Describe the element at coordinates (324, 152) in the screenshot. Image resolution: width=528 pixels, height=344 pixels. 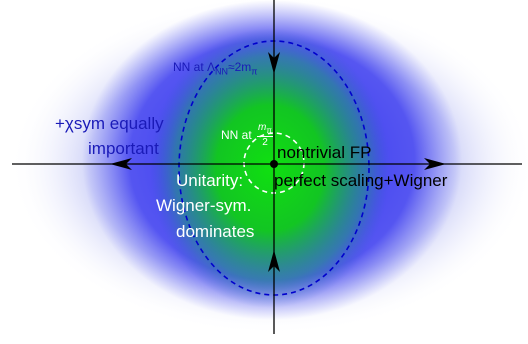
I see `nontrivial-fp-label: nontrivial FP` at that location.